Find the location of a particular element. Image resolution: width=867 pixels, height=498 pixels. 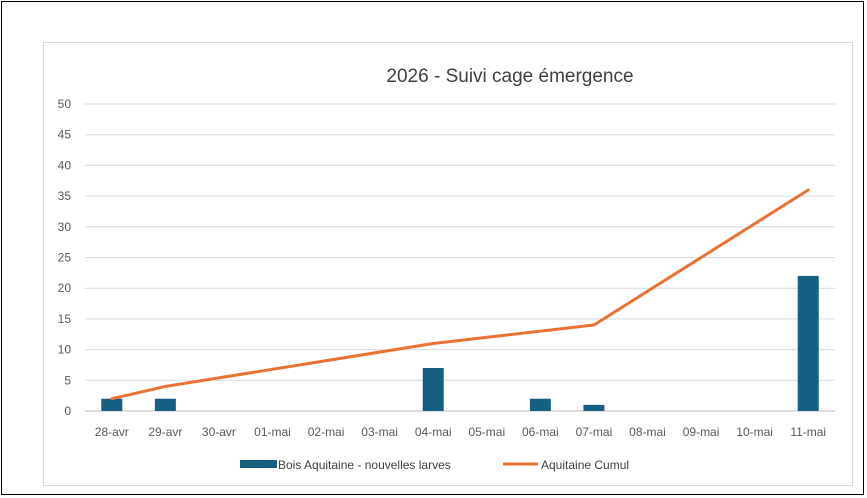

legend-swatch-bar is located at coordinates (258, 464).